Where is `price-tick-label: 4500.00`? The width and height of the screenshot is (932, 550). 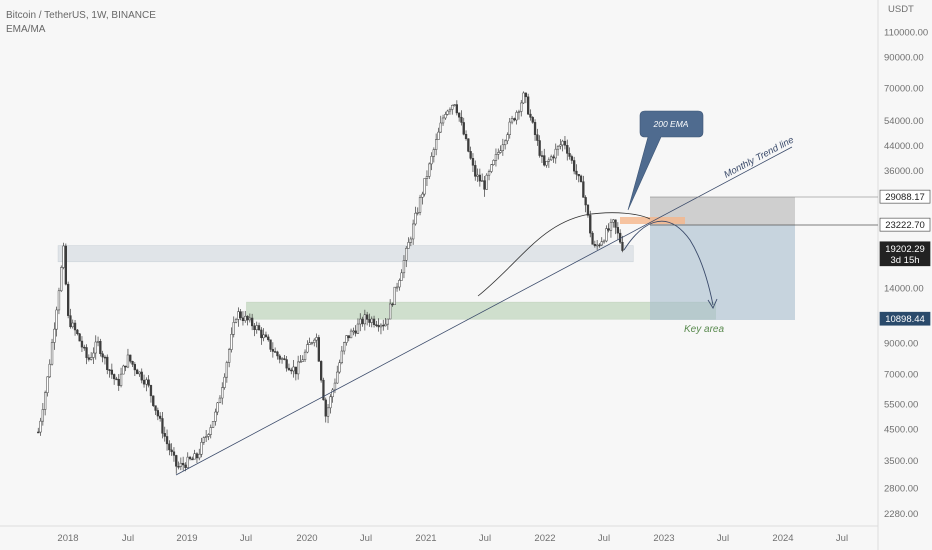
price-tick-label: 4500.00 is located at coordinates (901, 430).